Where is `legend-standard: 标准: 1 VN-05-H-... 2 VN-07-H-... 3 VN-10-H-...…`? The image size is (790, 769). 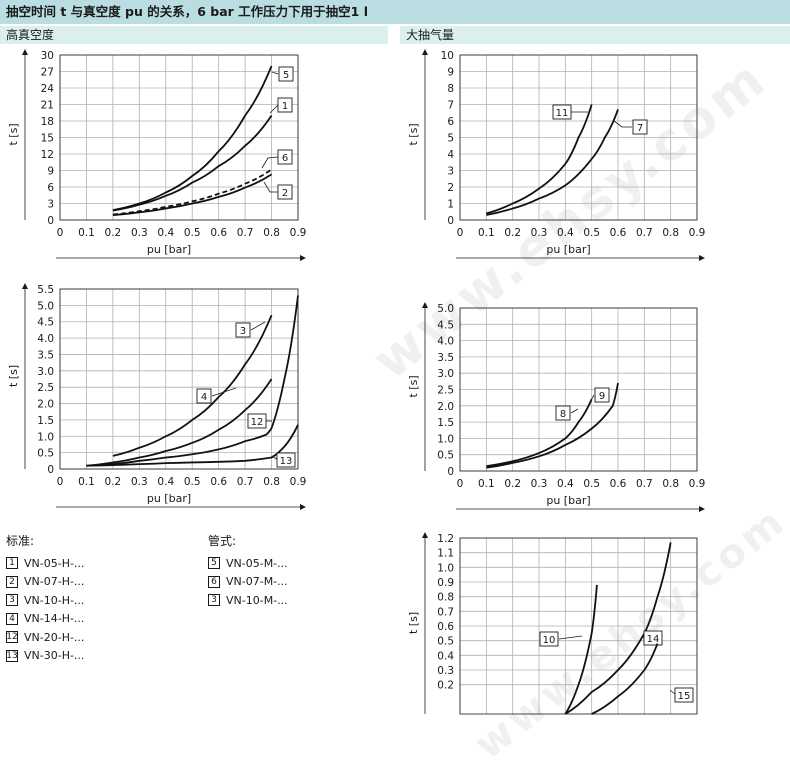
legend-standard: 标准: 1 VN-05-H-... 2 VN-07-H-... 3 VN-10-H-...… is located at coordinates (45, 598).